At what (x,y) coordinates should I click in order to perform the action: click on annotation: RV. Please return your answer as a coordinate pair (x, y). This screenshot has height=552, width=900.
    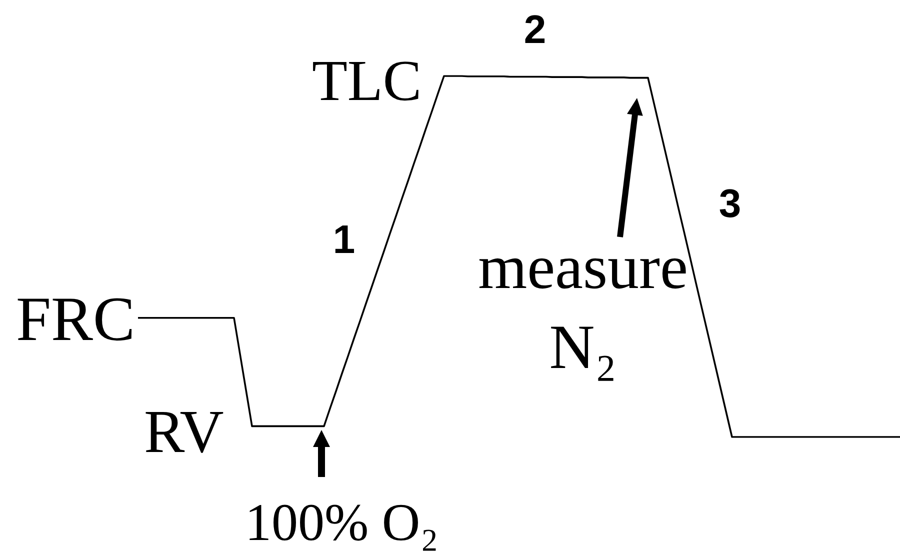
    Looking at the image, I should click on (184, 432).